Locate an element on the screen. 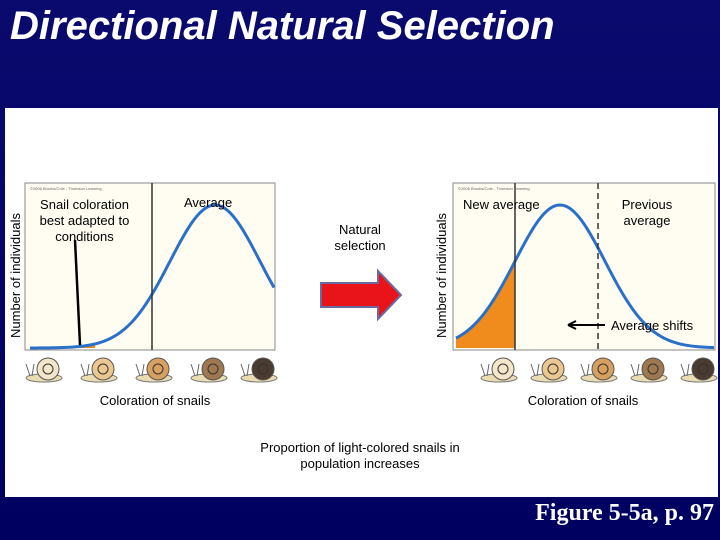  annotation: Previous average is located at coordinates (647, 212).